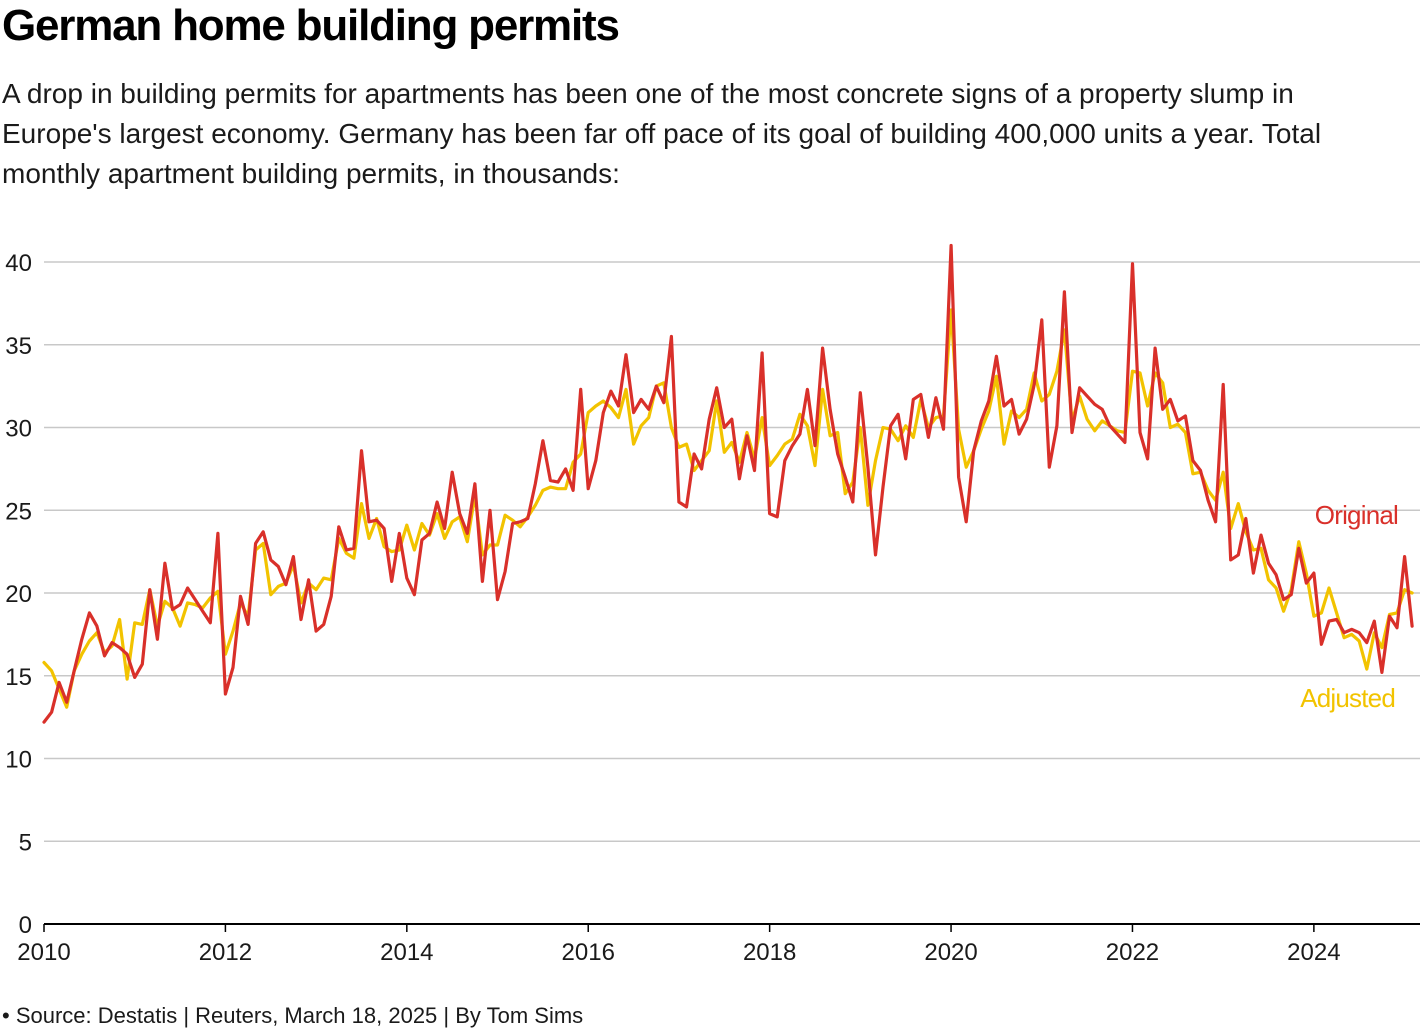 The image size is (1420, 1036). What do you see at coordinates (1313, 952) in the screenshot?
I see `x-tick-label: 2024` at bounding box center [1313, 952].